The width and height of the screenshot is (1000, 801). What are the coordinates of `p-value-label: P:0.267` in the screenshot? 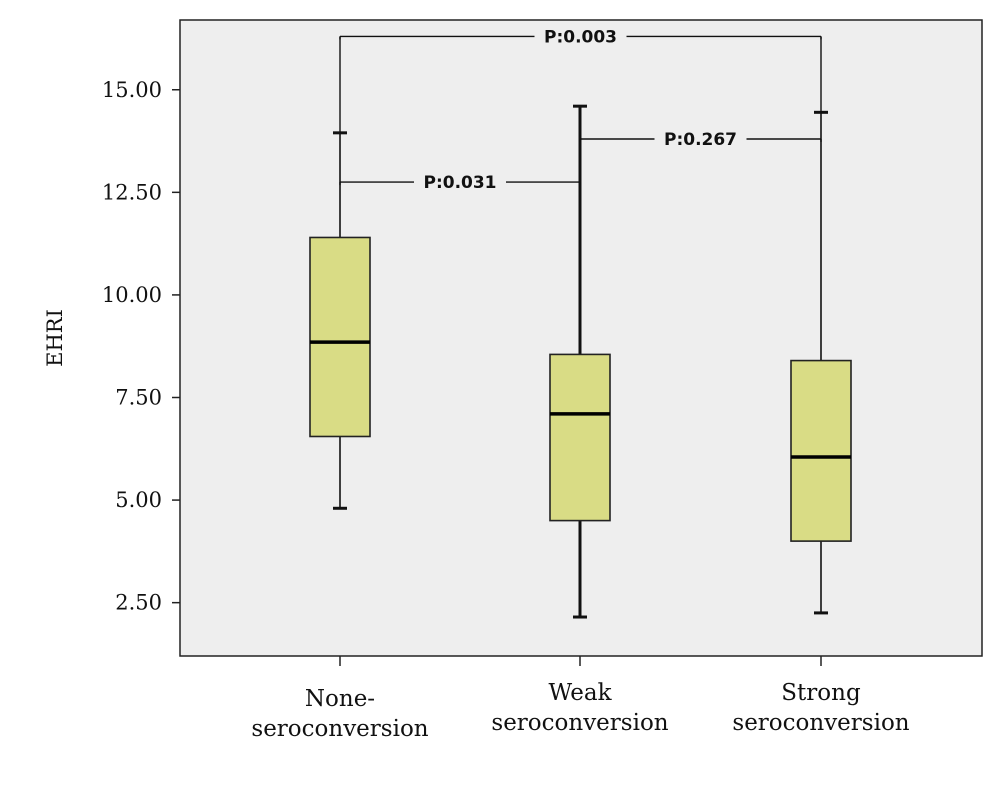 It's located at (700, 140).